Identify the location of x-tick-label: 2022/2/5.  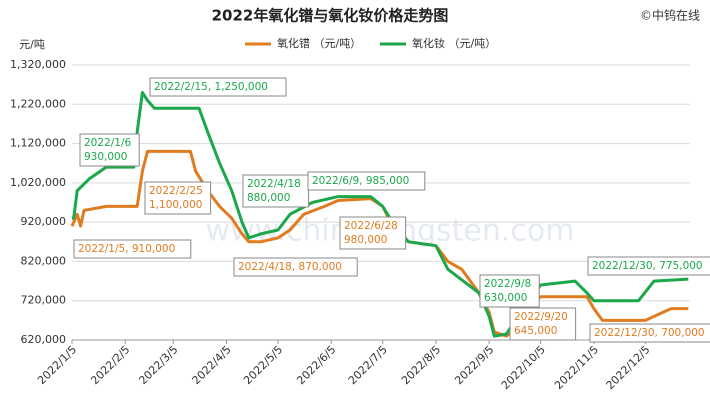
(110, 365).